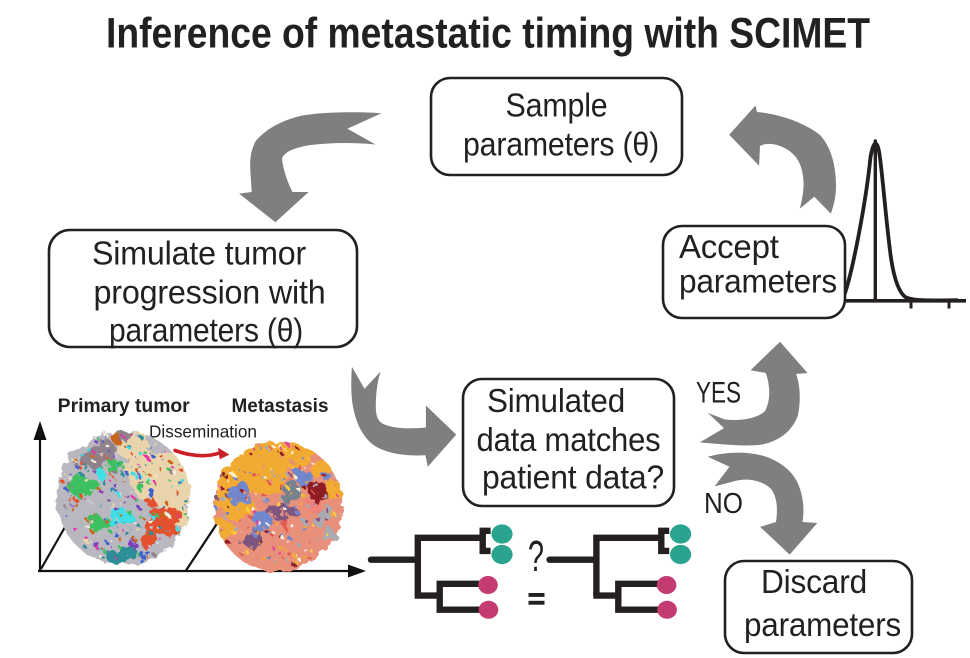  What do you see at coordinates (203, 432) in the screenshot?
I see `svg-text: Dissemination` at bounding box center [203, 432].